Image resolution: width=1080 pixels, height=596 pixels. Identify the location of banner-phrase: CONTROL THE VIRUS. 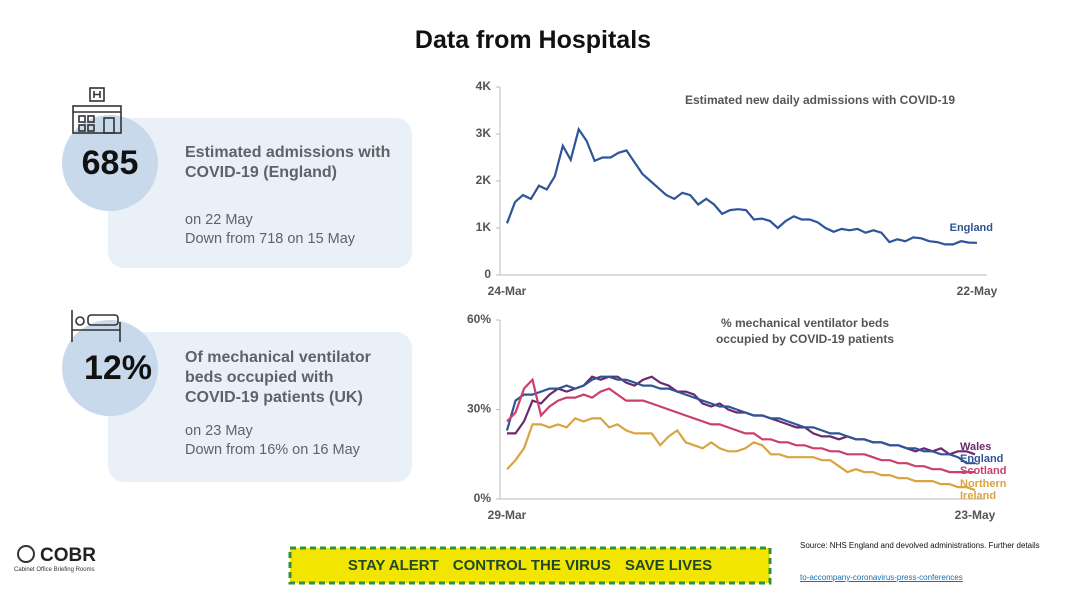
(531, 565).